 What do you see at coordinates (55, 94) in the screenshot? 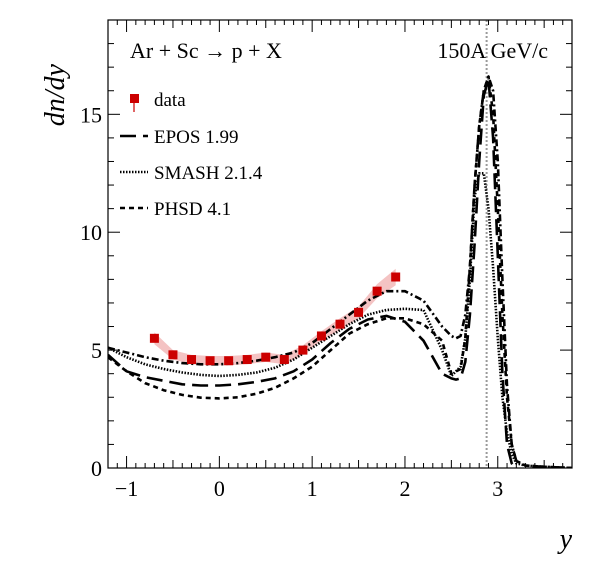
I see `y-axis-title: dn/dy` at bounding box center [55, 94].